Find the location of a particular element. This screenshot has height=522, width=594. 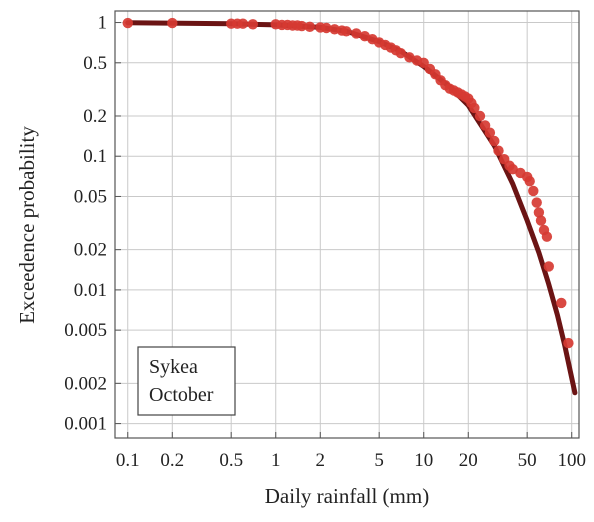

legend-box is located at coordinates (186, 381).